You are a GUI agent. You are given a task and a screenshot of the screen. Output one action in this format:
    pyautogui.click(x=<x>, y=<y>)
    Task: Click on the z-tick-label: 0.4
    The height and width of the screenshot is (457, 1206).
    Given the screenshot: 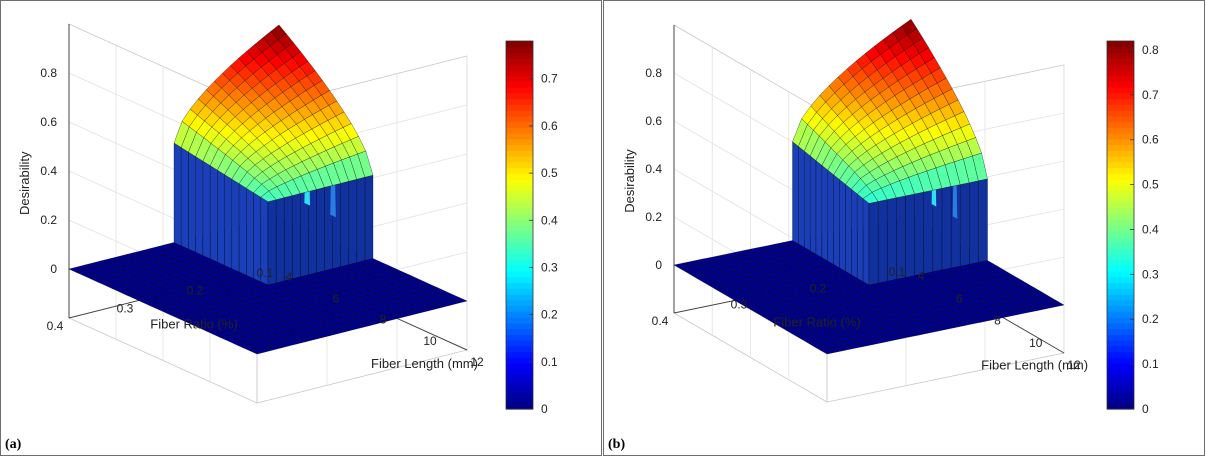 What is the action you would take?
    pyautogui.click(x=48, y=171)
    